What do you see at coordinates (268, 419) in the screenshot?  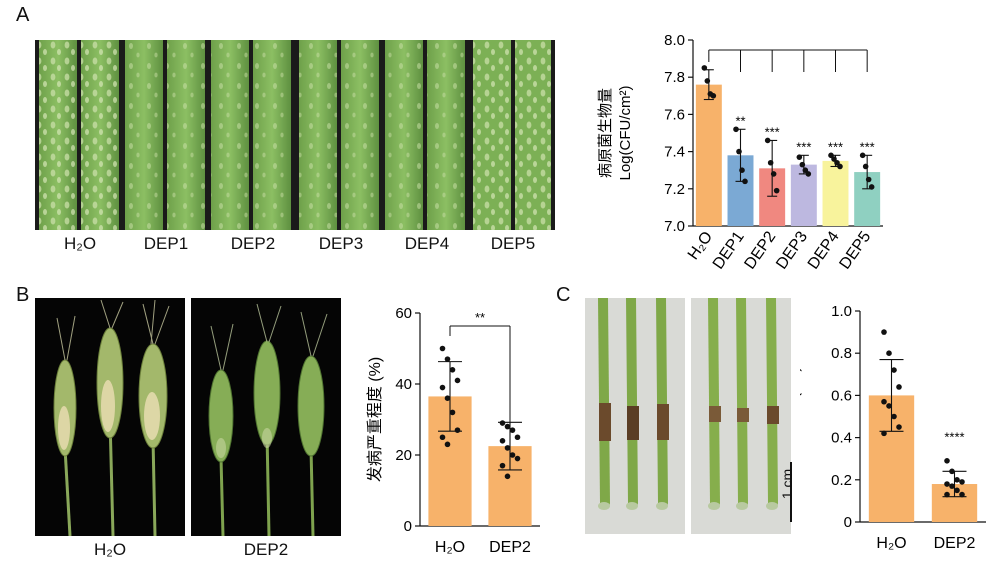 I see `wheat-image-dep2` at bounding box center [268, 419].